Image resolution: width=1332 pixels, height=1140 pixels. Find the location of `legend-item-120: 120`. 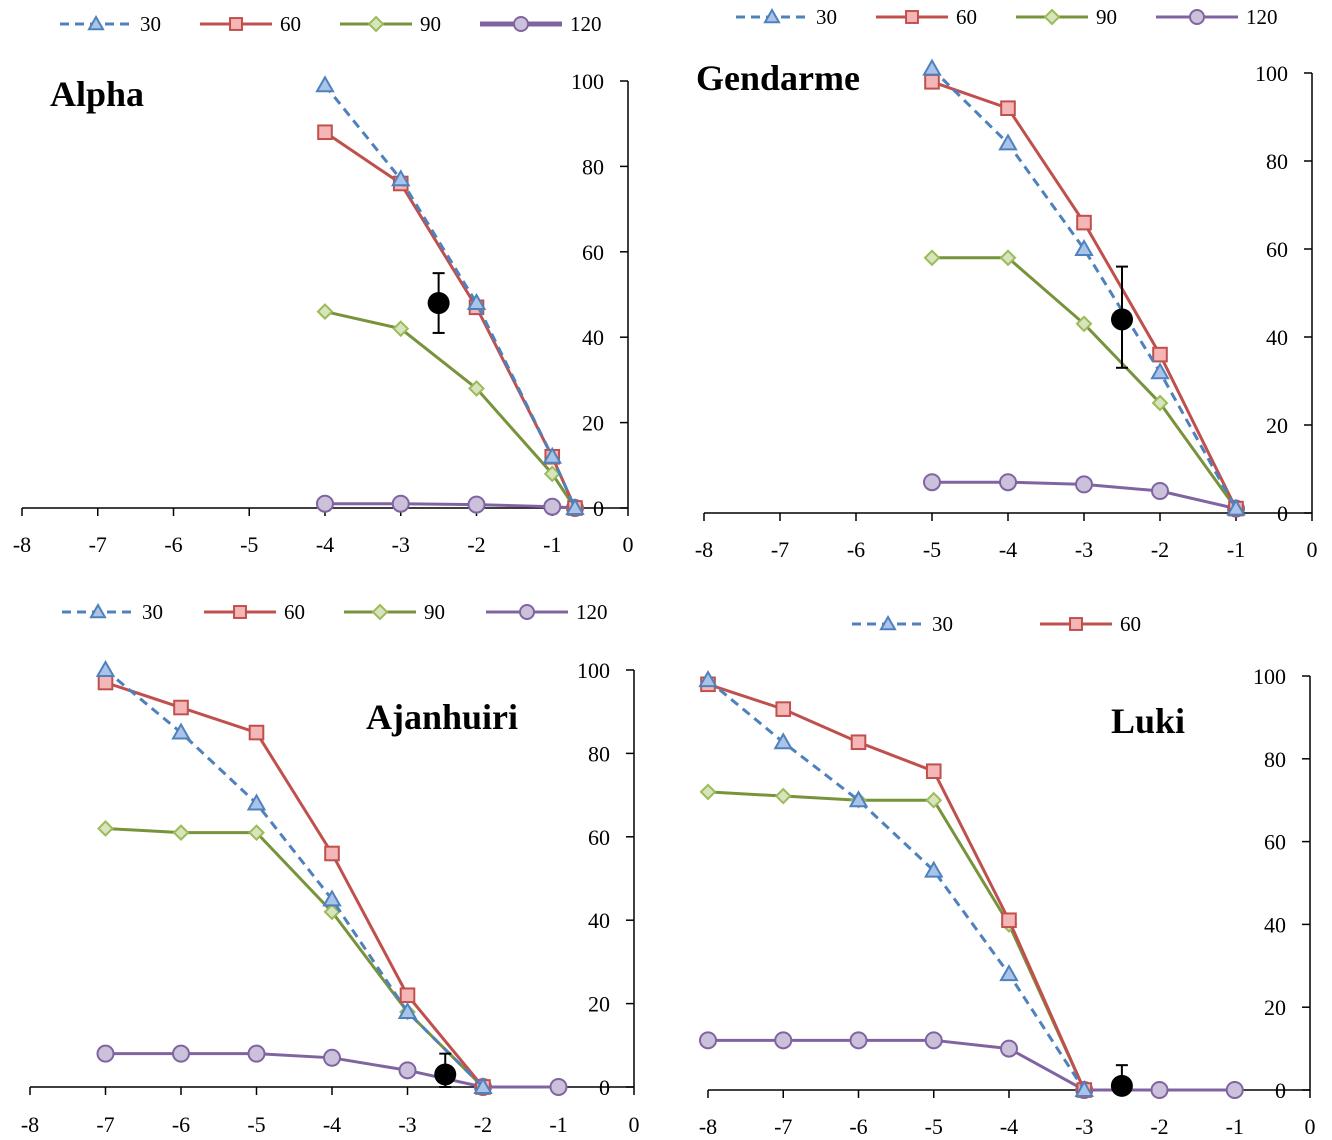

legend-item-120: 120 is located at coordinates (547, 612).